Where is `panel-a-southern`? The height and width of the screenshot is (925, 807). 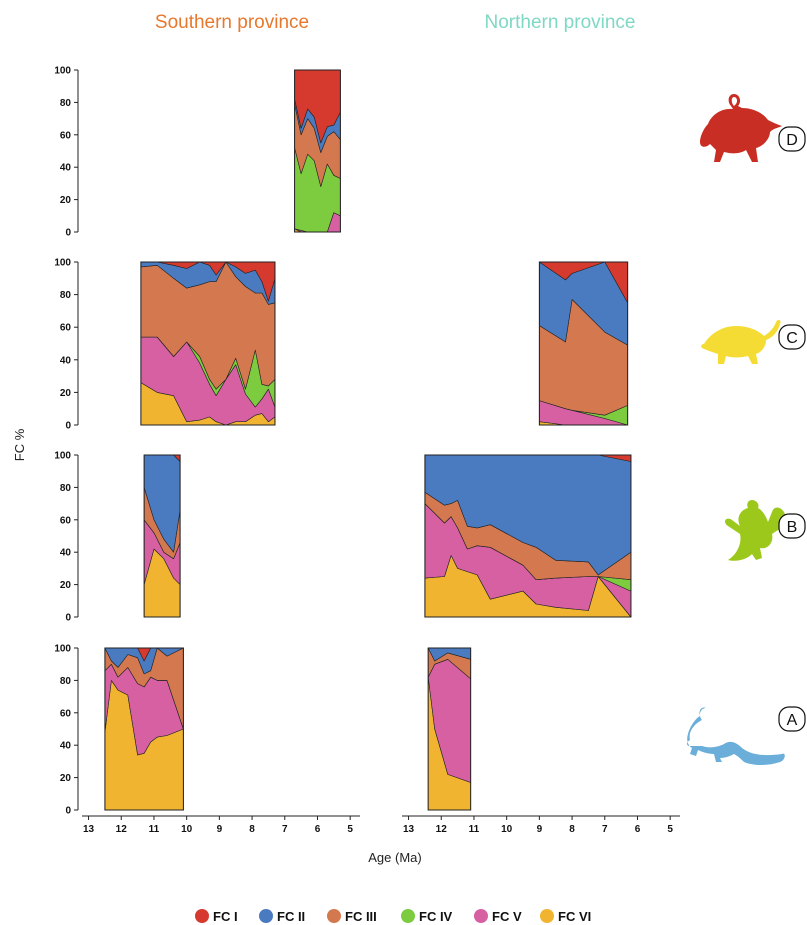 panel-a-southern is located at coordinates (144, 729).